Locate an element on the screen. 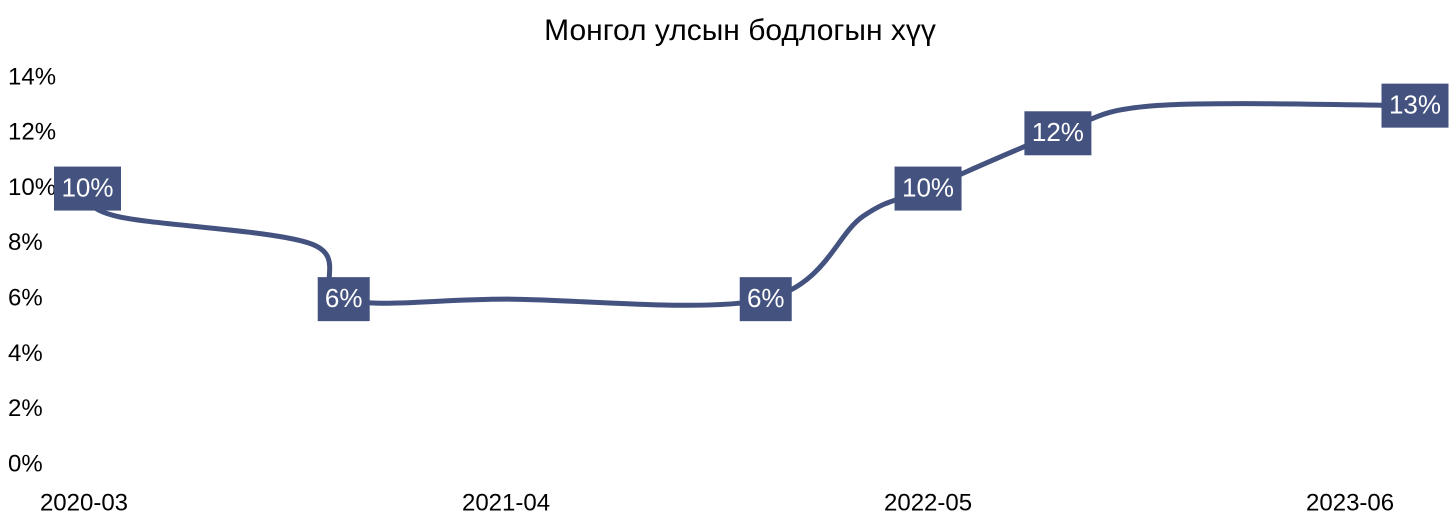  chart-title: Монгол улсын бодлогын хүү is located at coordinates (740, 30).